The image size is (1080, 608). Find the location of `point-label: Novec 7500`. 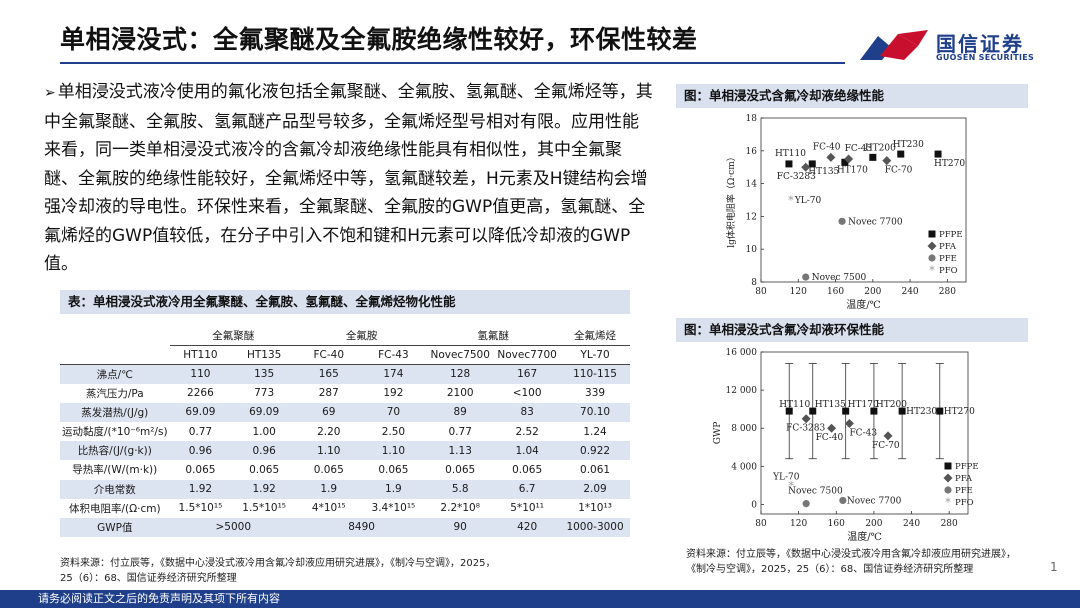

point-label: Novec 7500 is located at coordinates (839, 278).